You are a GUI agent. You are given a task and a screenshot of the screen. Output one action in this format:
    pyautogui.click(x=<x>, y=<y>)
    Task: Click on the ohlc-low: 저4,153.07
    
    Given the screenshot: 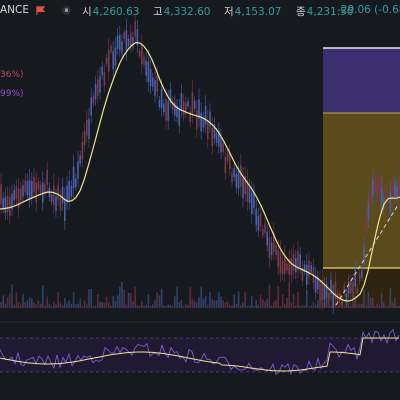 What is the action you would take?
    pyautogui.click(x=253, y=12)
    